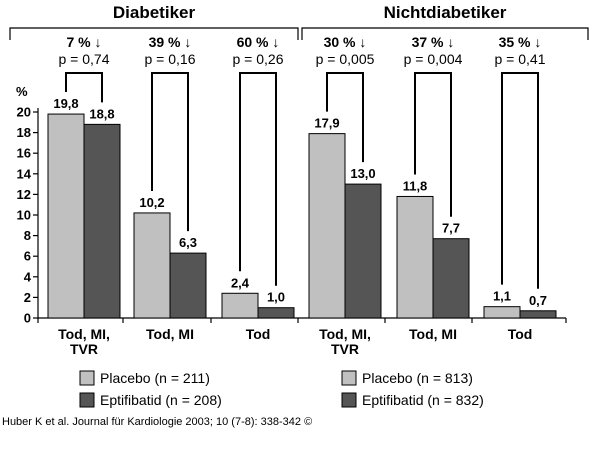 Image resolution: width=600 pixels, height=475 pixels. What do you see at coordinates (423, 400) in the screenshot?
I see `legend-label: Eptifibatid (n = 832)` at bounding box center [423, 400].